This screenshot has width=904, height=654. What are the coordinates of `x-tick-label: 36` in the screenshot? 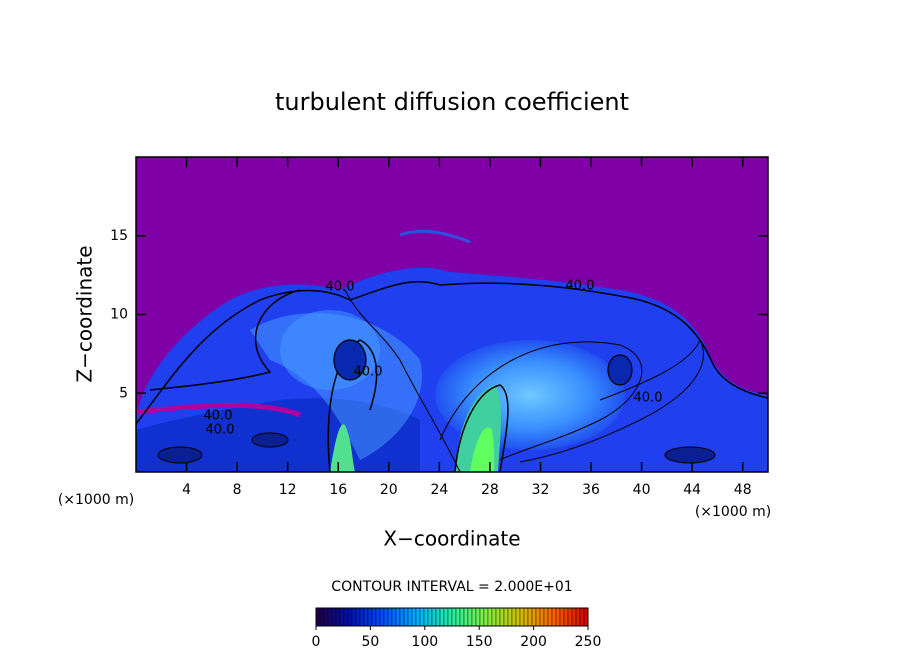 It's located at (591, 490).